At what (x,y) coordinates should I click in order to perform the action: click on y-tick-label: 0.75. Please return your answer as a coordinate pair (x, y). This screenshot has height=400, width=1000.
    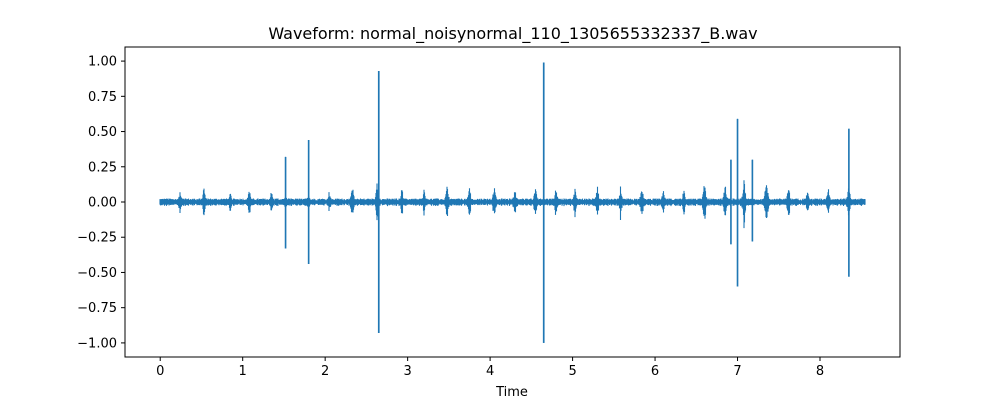
    Looking at the image, I should click on (102, 97).